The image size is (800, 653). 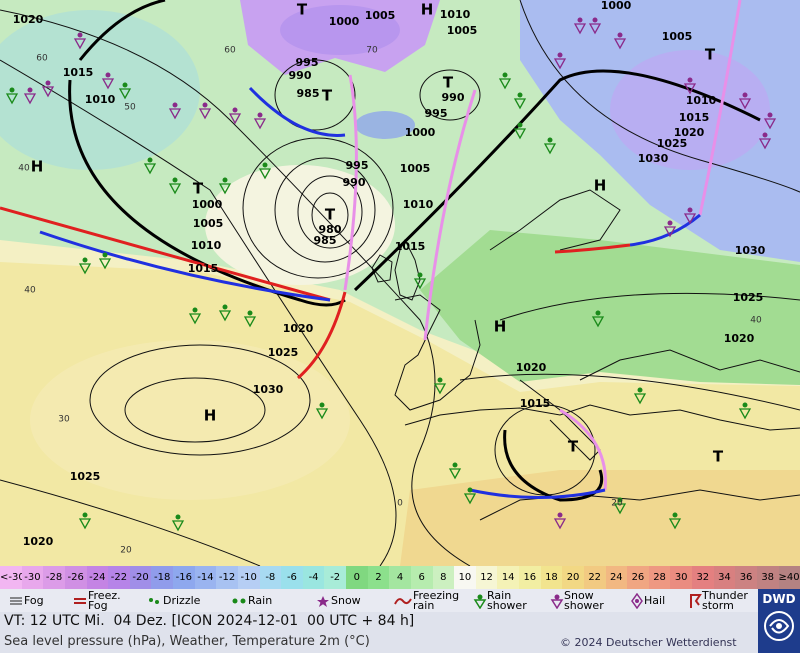 What do you see at coordinates (789, 577) in the screenshot?
I see `colorbar-cell: ≥40 °C` at bounding box center [789, 577].